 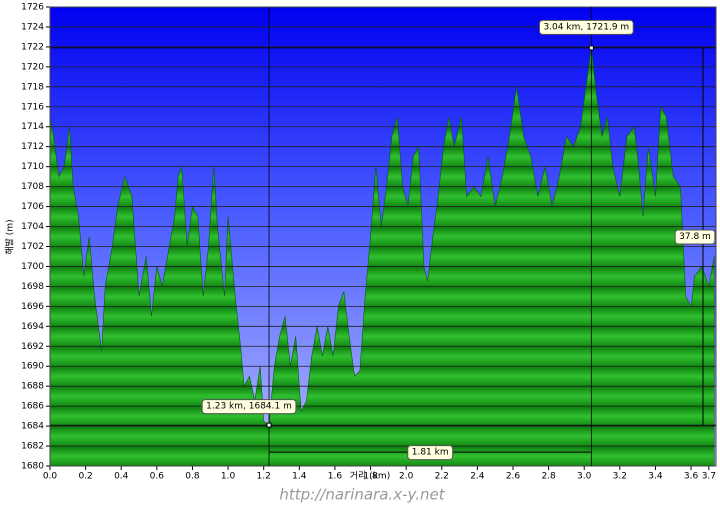 I want to click on y-tick-label: 1700, so click(x=32, y=267).